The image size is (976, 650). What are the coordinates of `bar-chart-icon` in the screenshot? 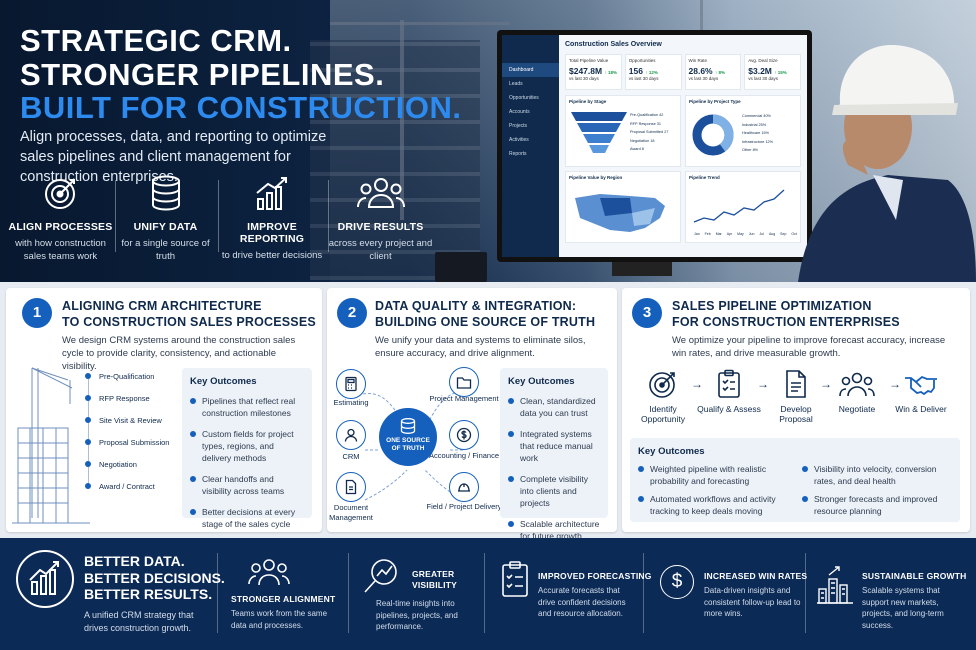 It's located at (272, 193).